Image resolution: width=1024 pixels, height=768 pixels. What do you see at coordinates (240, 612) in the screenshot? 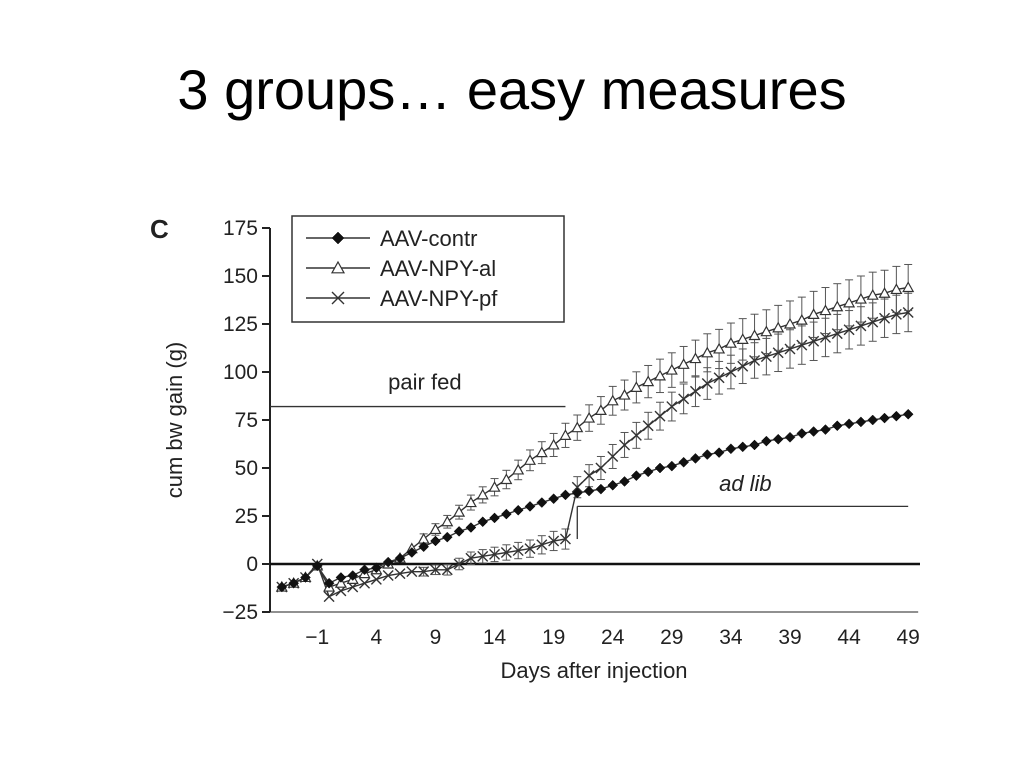
I see `y-tick-label: −25` at bounding box center [240, 612].